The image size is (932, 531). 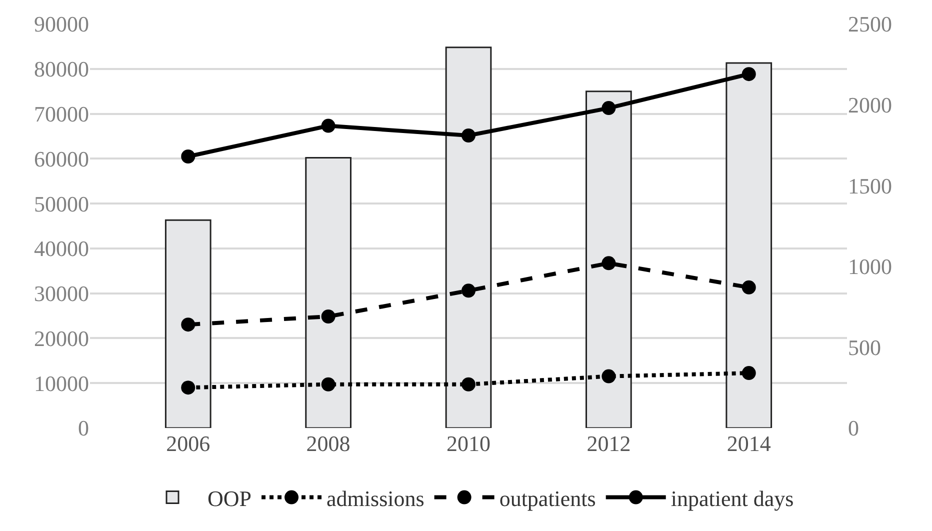 What do you see at coordinates (61, 383) in the screenshot?
I see `y-tick-label: 10000` at bounding box center [61, 383].